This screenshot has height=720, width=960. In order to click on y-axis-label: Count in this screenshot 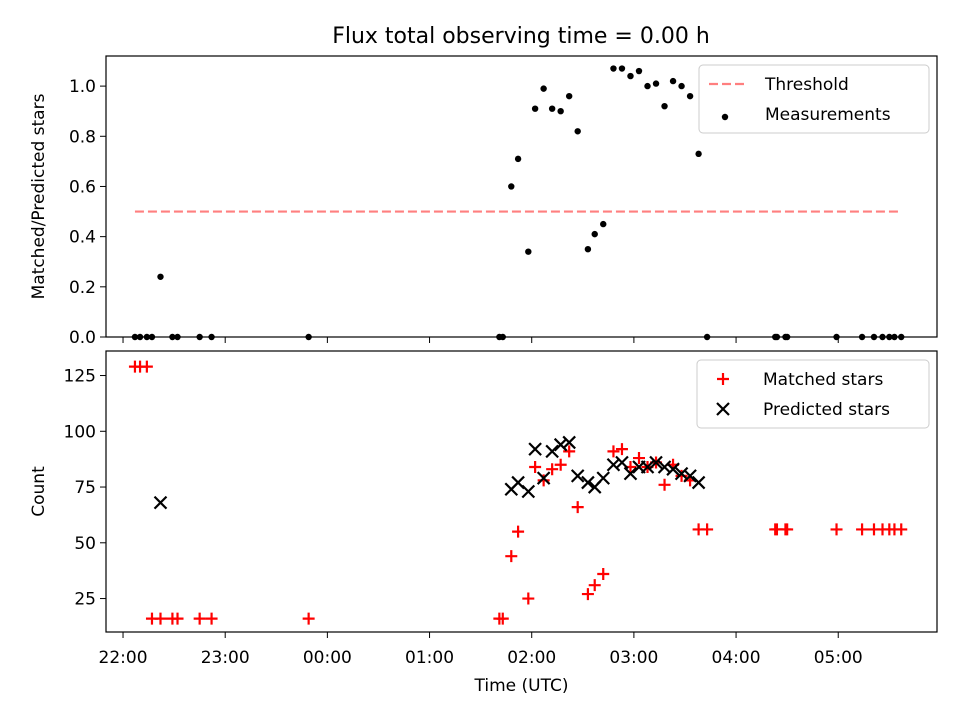, I will do `click(39, 491)`.